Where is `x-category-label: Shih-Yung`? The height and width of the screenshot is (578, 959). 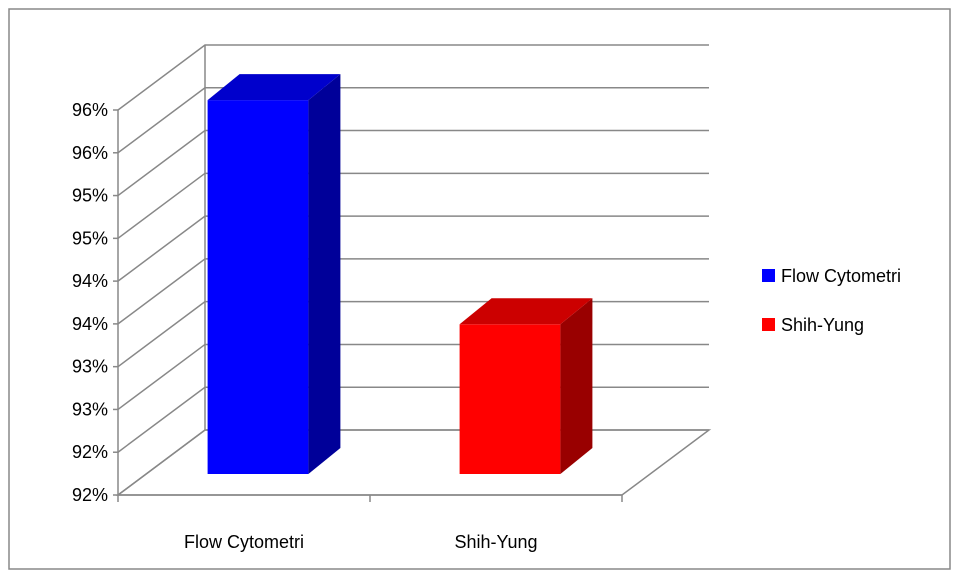 x-category-label: Shih-Yung is located at coordinates (495, 542).